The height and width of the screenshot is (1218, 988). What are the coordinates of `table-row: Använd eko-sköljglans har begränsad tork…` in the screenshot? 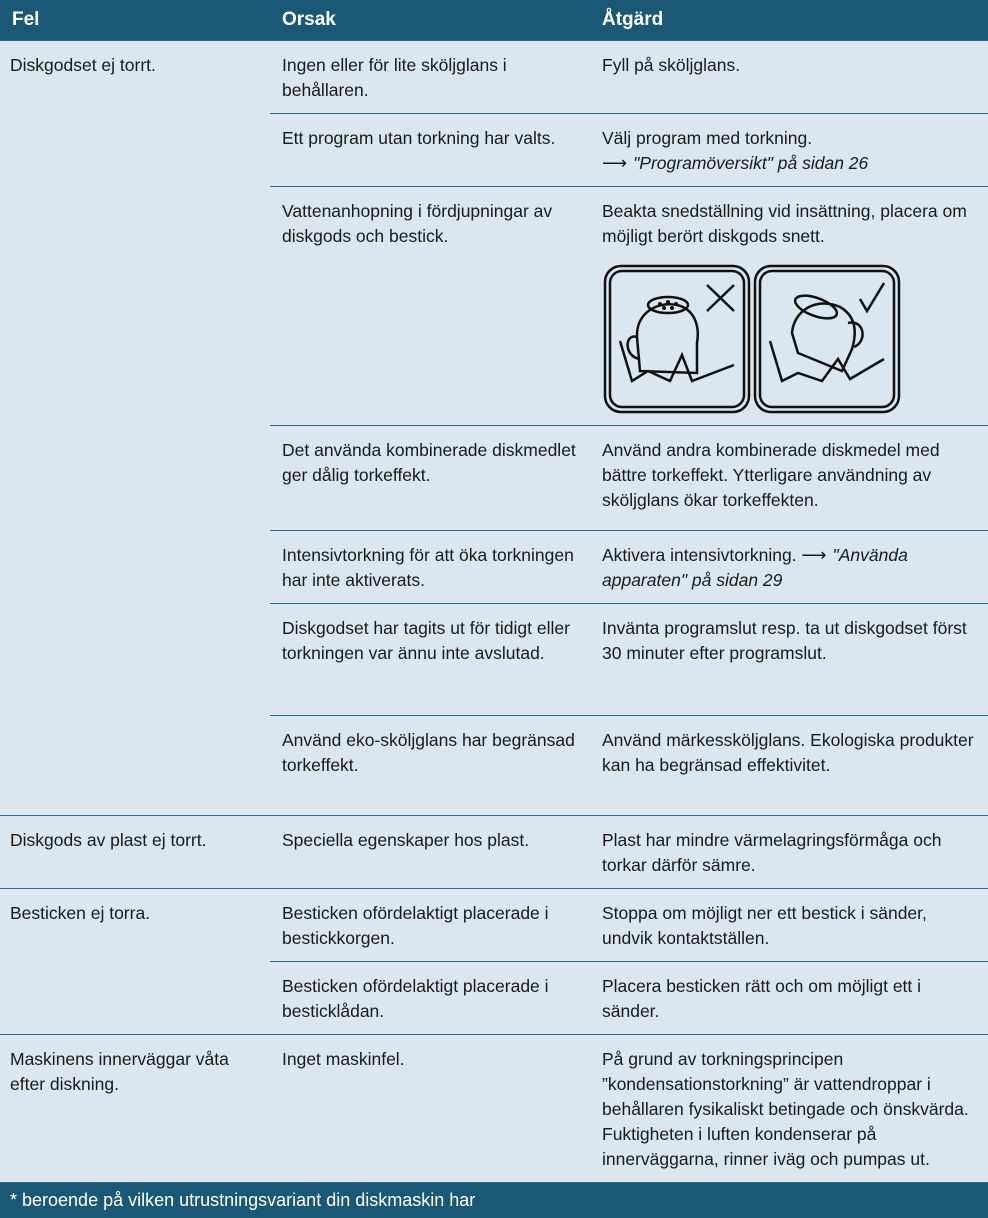 It's located at (494, 765).